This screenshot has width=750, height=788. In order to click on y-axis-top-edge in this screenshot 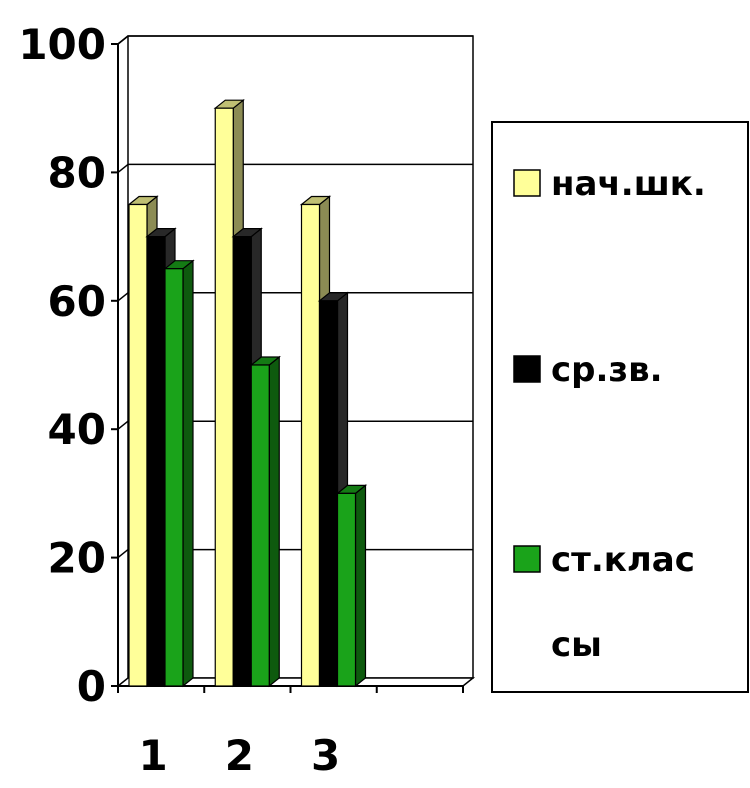, I will do `click(123, 40)`.